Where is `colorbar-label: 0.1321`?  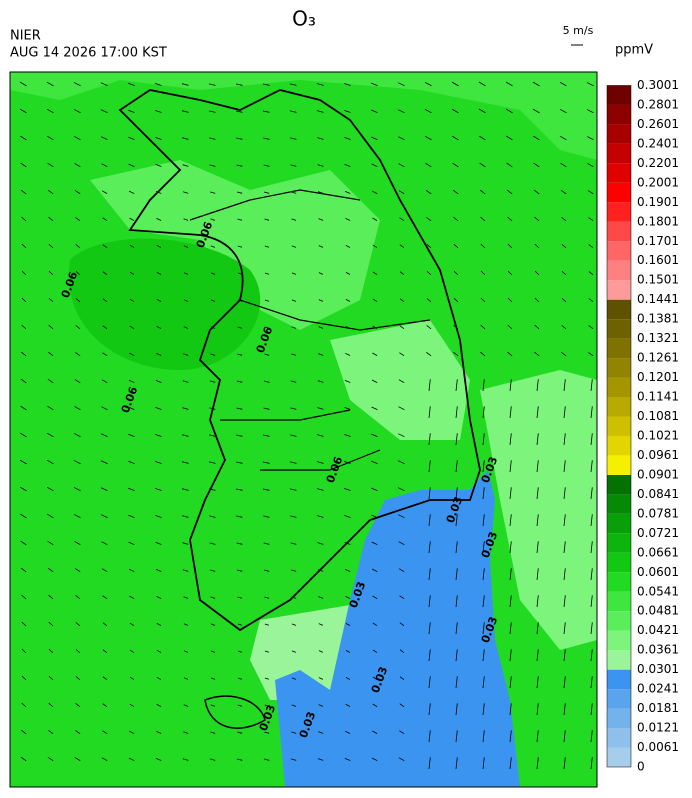 colorbar-label: 0.1321 is located at coordinates (658, 338).